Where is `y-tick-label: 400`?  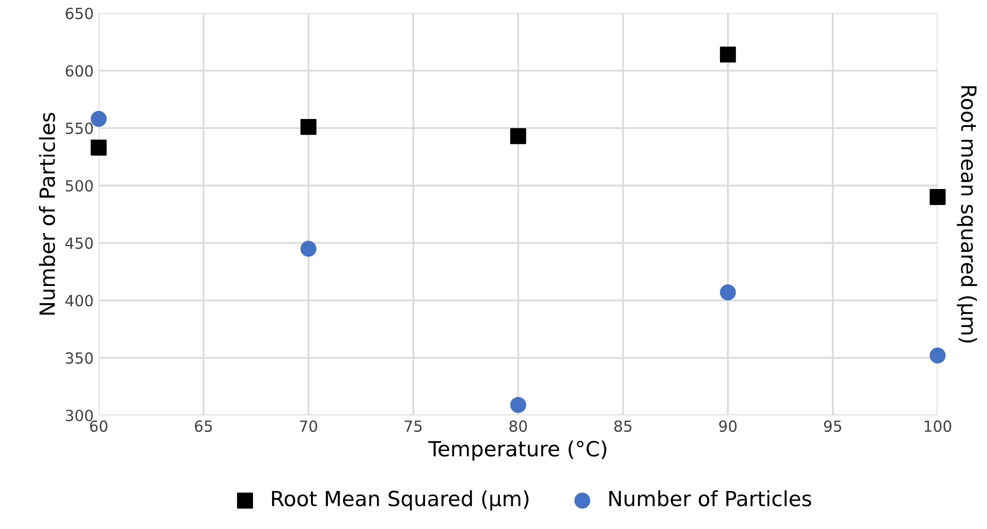 y-tick-label: 400 is located at coordinates (79, 300).